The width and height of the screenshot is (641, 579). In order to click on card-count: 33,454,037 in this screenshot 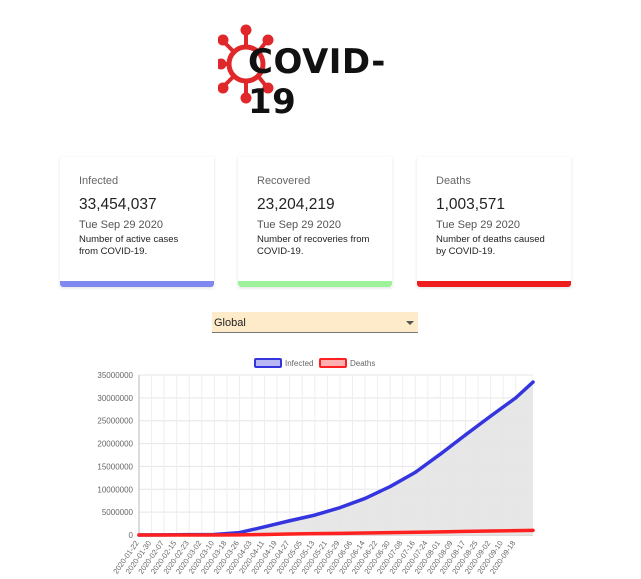, I will do `click(118, 204)`.